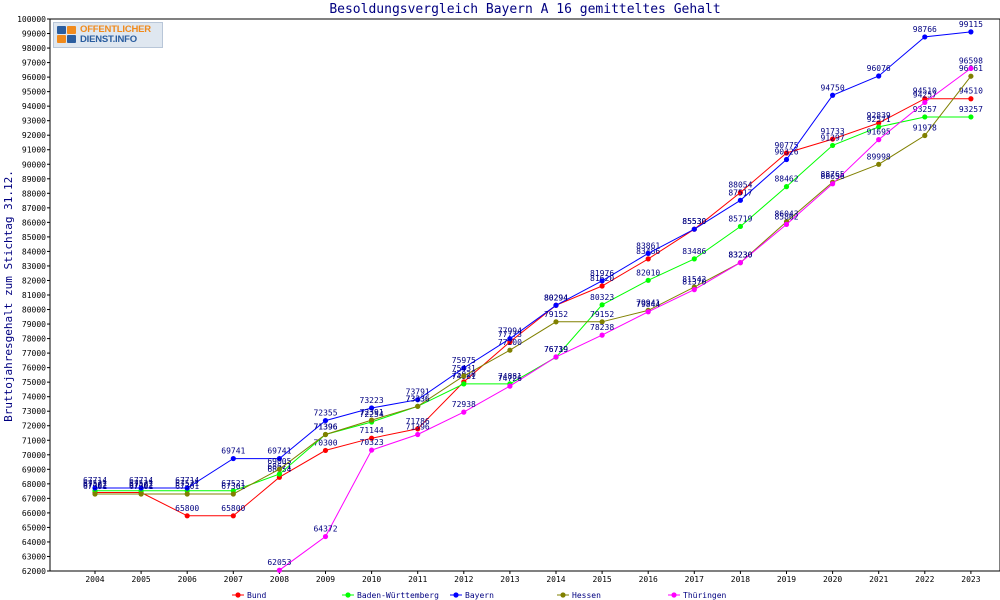 This screenshot has width=1000, height=600. Describe the element at coordinates (34, 280) in the screenshot. I see `y-tick-label: 82000` at that location.